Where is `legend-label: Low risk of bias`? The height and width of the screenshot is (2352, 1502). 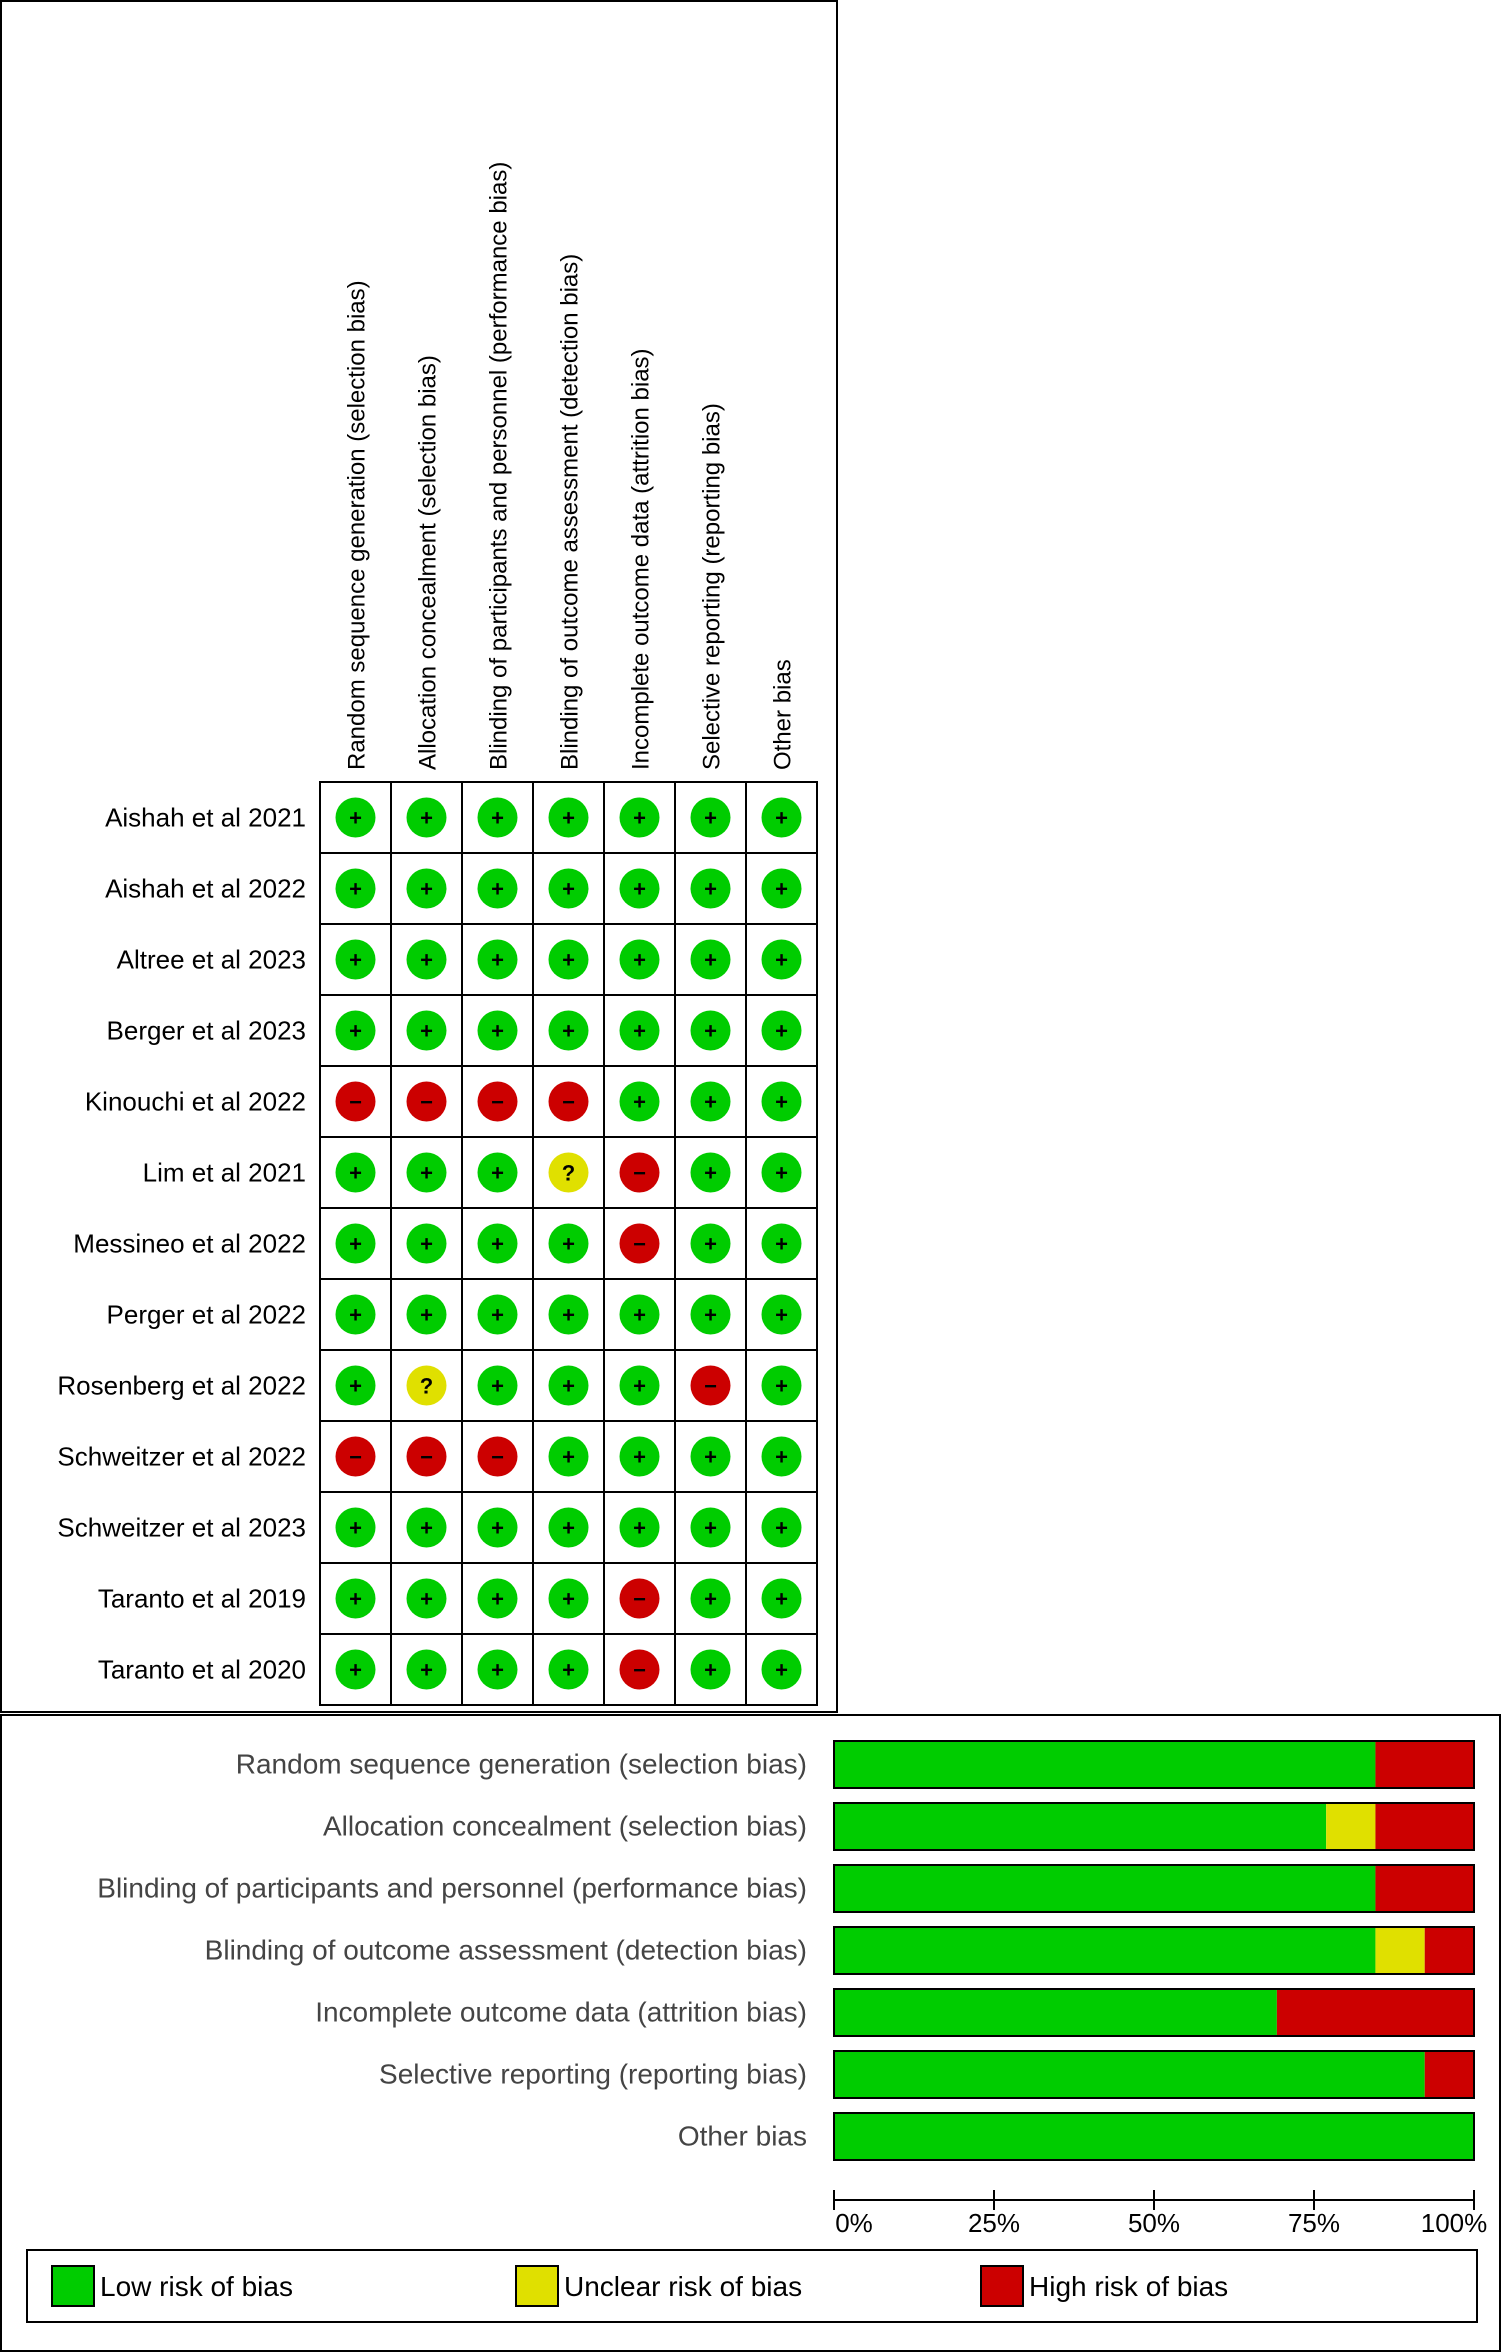 legend-label: Low risk of bias is located at coordinates (196, 2286).